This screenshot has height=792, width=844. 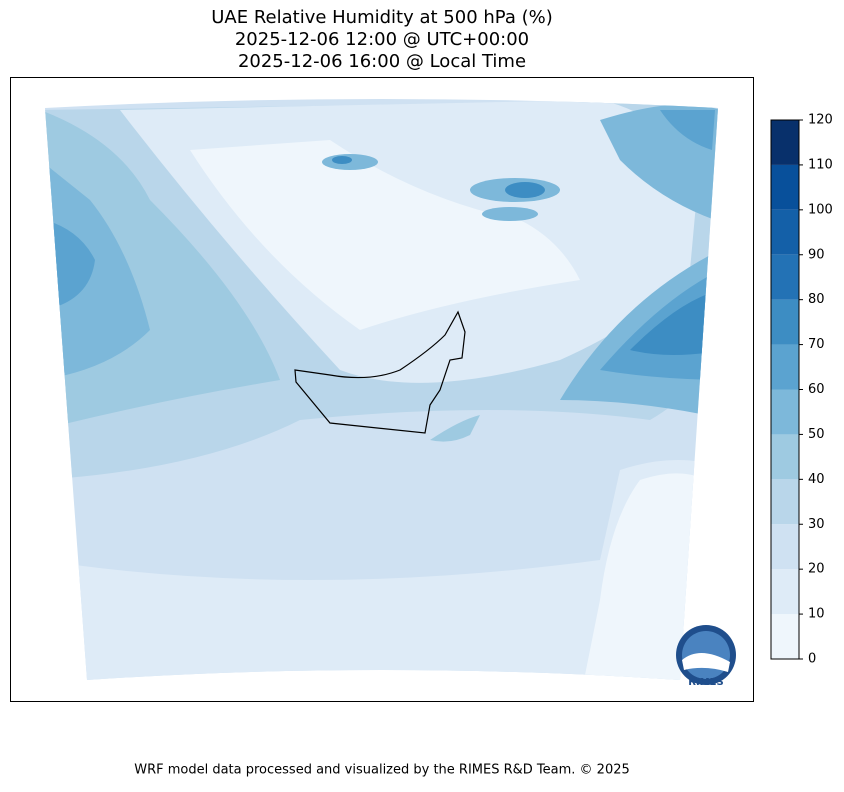 What do you see at coordinates (820, 164) in the screenshot?
I see `colorbar-tick-label: 110` at bounding box center [820, 164].